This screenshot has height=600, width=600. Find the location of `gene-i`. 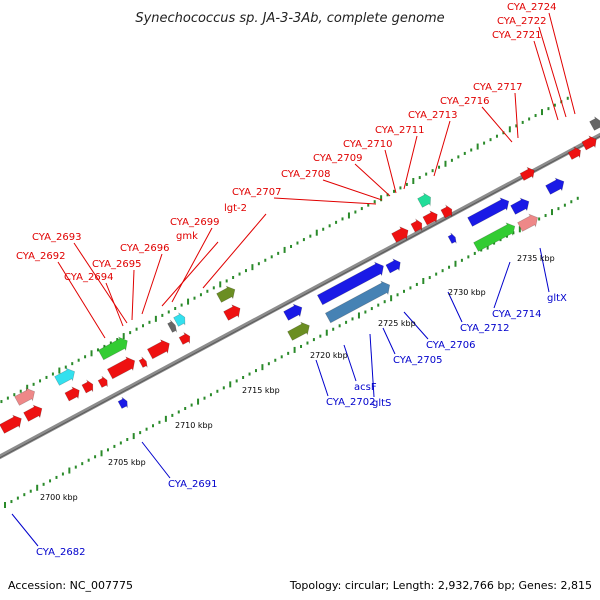

gene-i is located at coordinates (112, 348).